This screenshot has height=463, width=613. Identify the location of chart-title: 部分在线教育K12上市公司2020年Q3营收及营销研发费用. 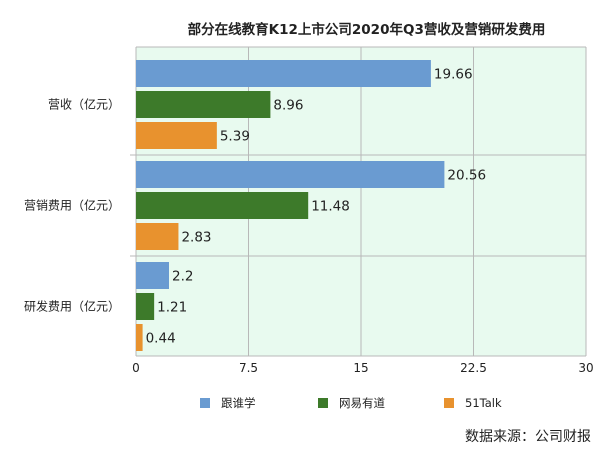
(366, 30).